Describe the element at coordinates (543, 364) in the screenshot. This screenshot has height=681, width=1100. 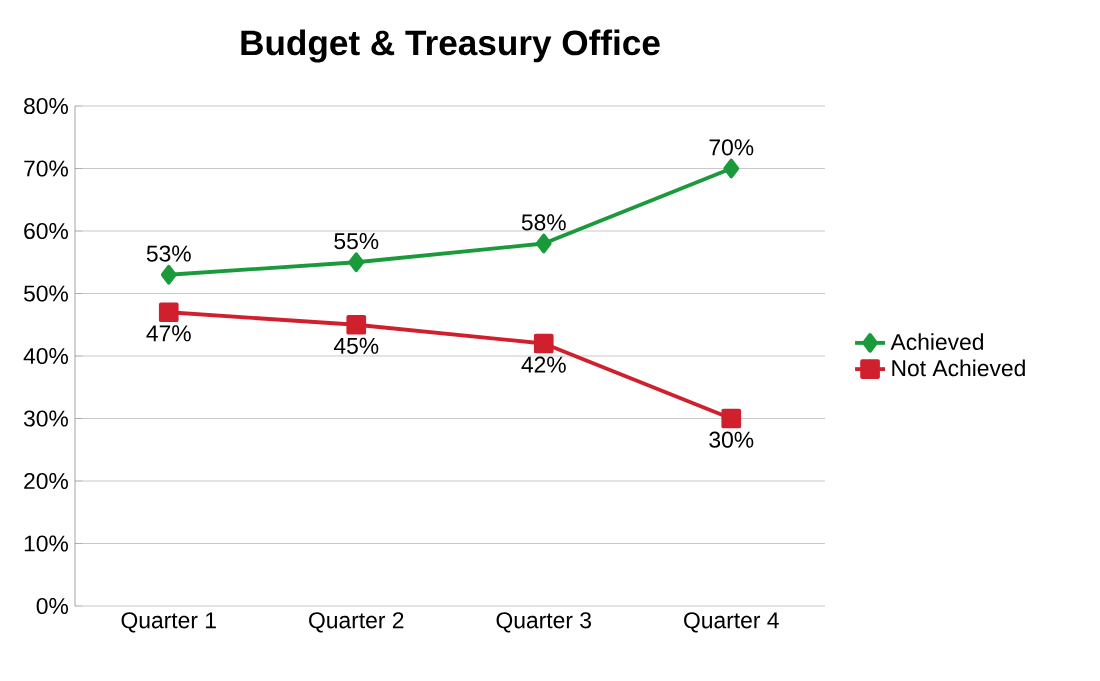
I see `data-label: 42%` at that location.